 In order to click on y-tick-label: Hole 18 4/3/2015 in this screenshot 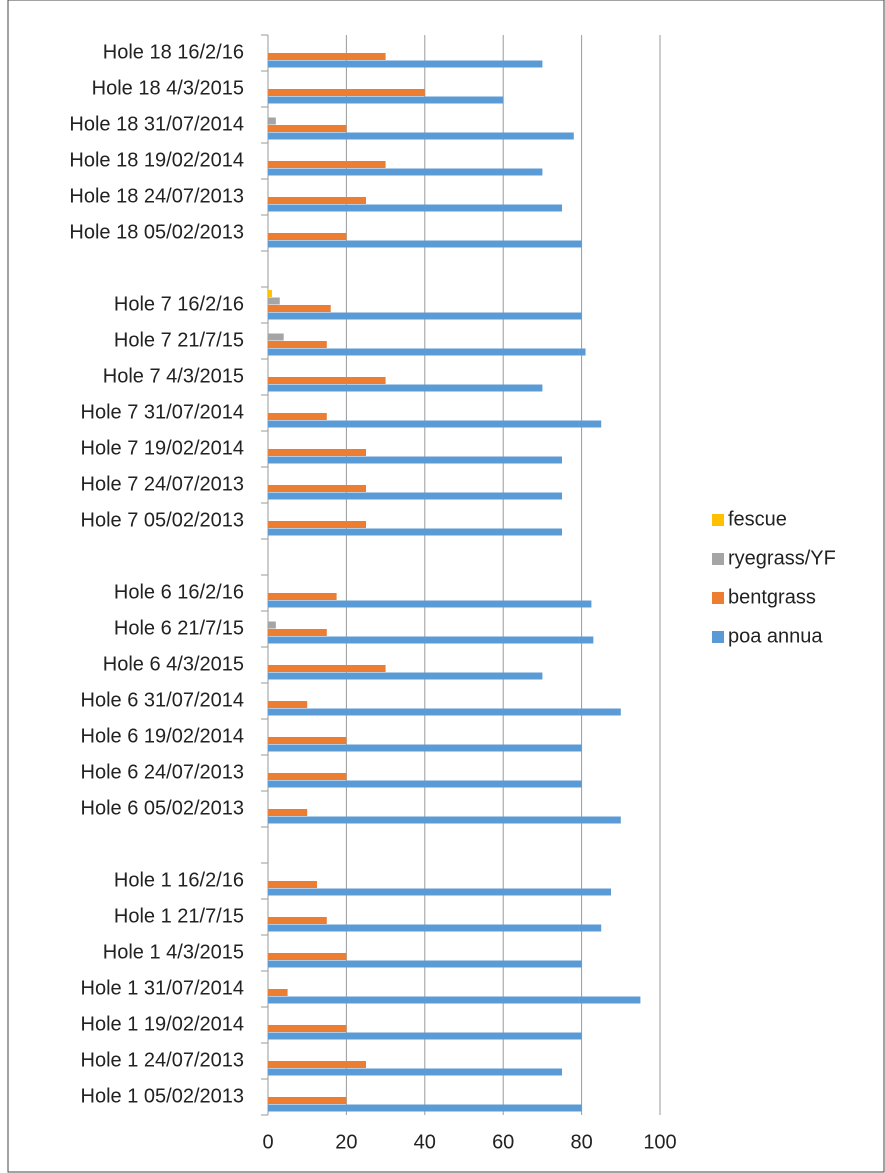, I will do `click(168, 88)`.